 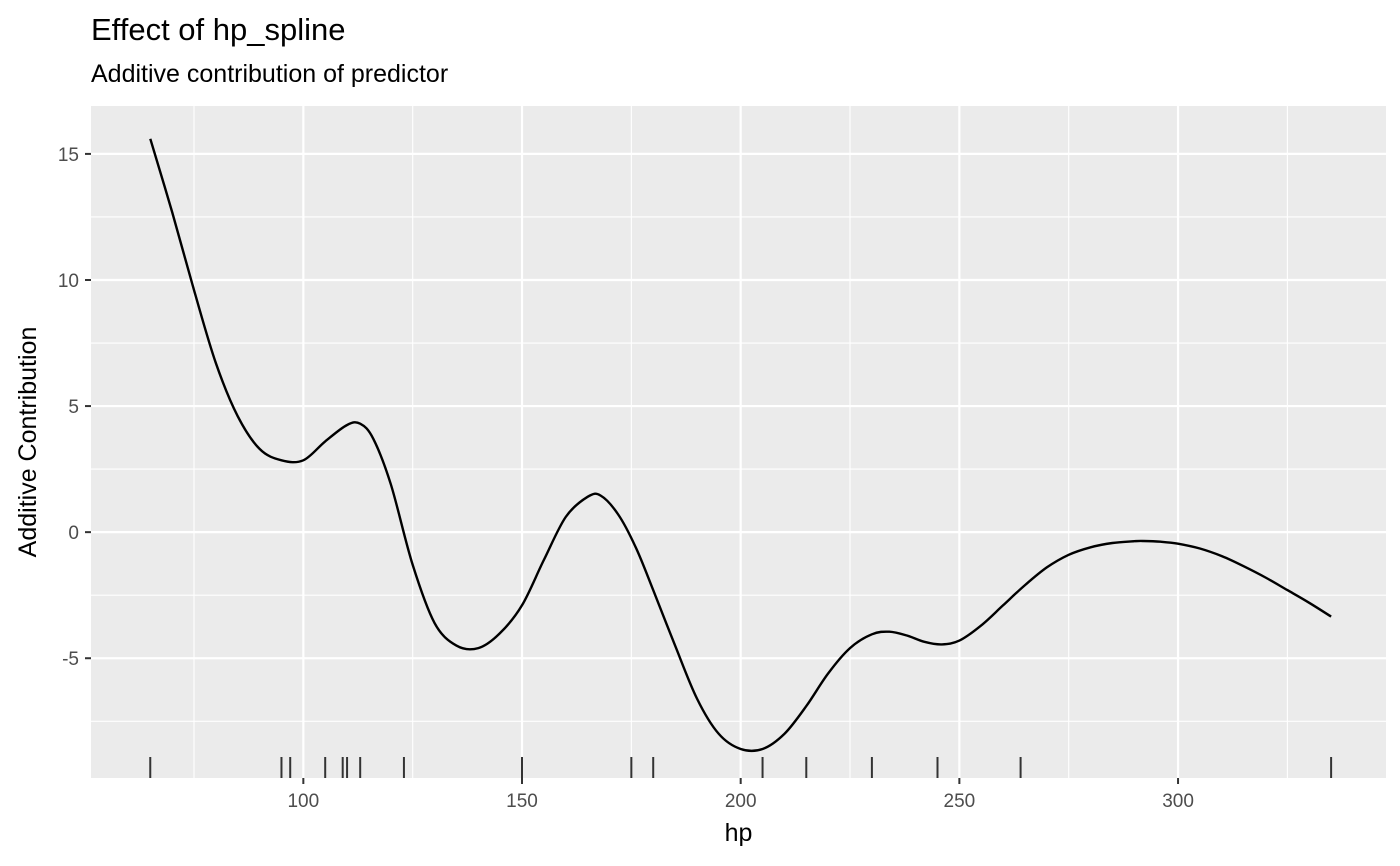 I want to click on x-tick-label: 300, so click(x=1178, y=801).